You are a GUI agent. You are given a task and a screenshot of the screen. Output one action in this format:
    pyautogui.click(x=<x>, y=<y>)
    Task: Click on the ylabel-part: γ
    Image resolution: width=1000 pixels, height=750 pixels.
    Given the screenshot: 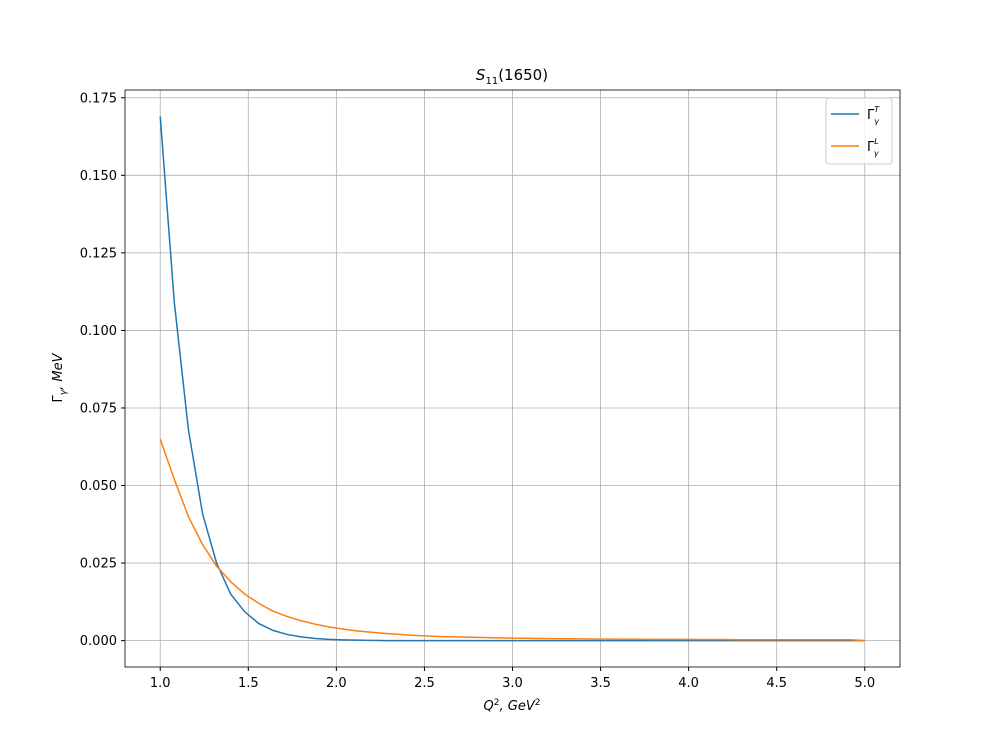 What is the action you would take?
    pyautogui.click(x=64, y=392)
    